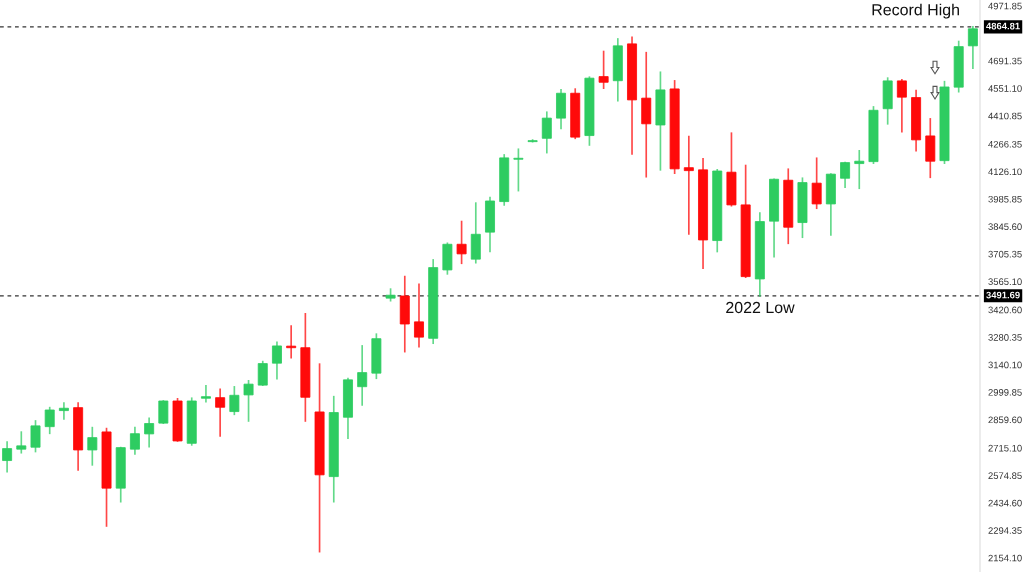 Image resolution: width=1024 pixels, height=572 pixels. Describe the element at coordinates (915, 11) in the screenshot. I see `annotation: Record High` at that location.